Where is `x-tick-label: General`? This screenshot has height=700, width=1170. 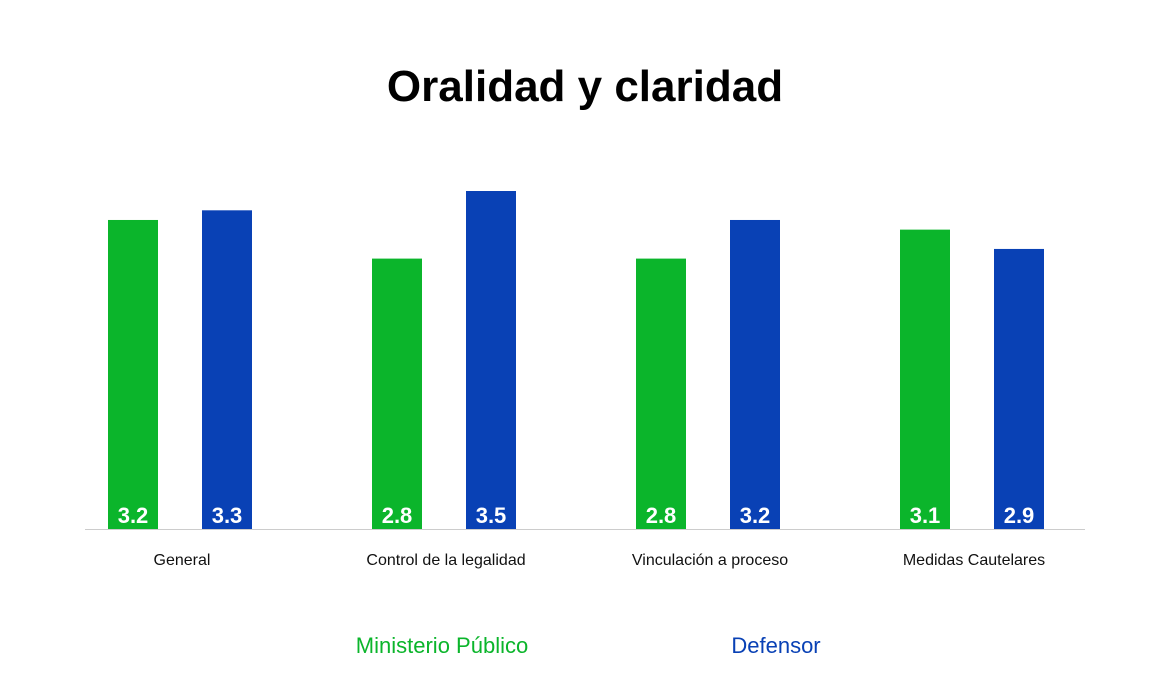 x-tick-label: General is located at coordinates (182, 560).